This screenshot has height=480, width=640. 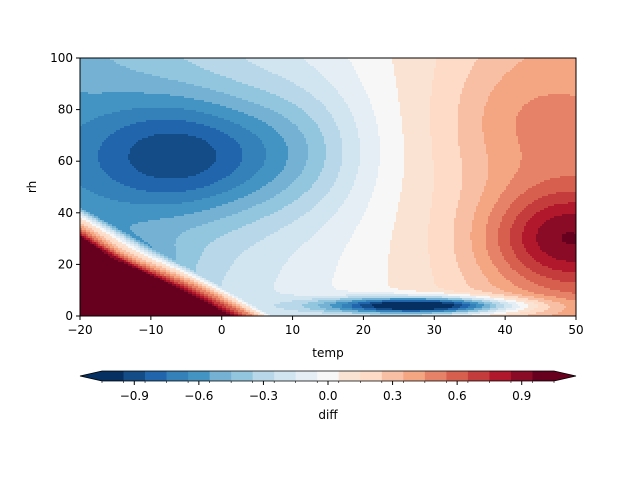 What do you see at coordinates (292, 330) in the screenshot?
I see `x-tick-label: 10` at bounding box center [292, 330].